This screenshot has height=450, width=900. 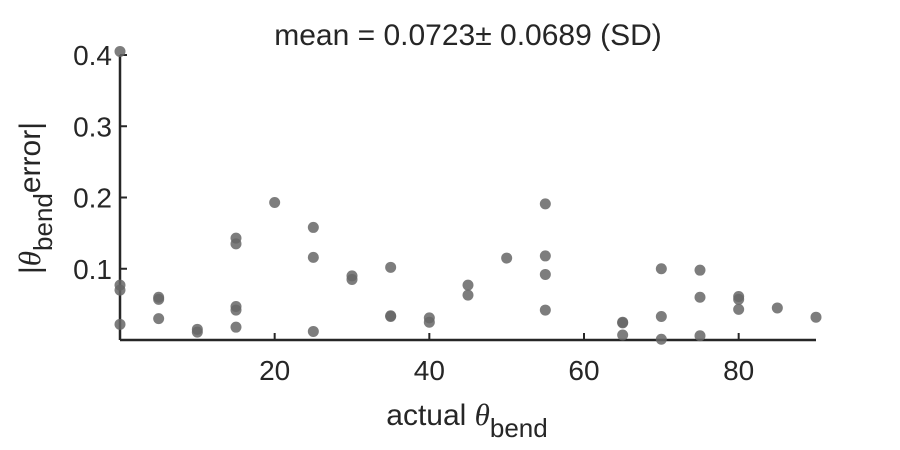 I want to click on y-axis-label-suffix: error|, so click(x=30, y=157).